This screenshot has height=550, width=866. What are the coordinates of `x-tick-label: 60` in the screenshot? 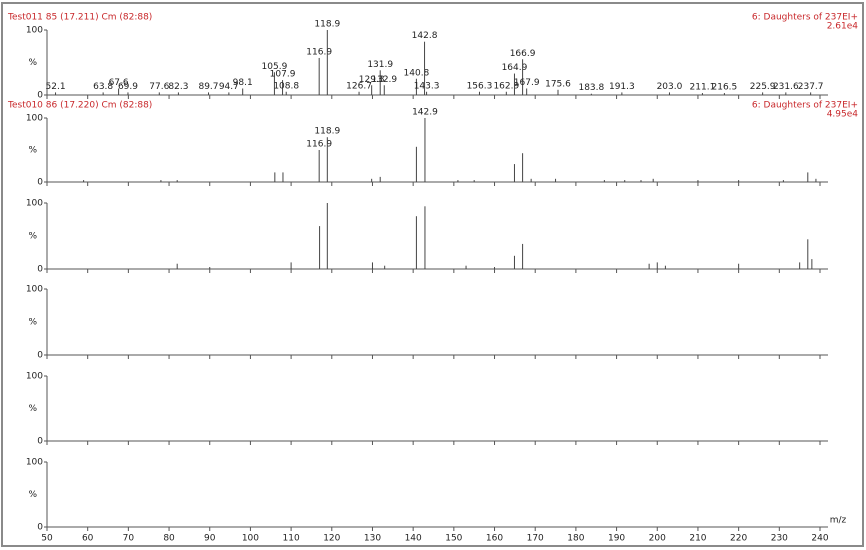 It's located at (88, 539).